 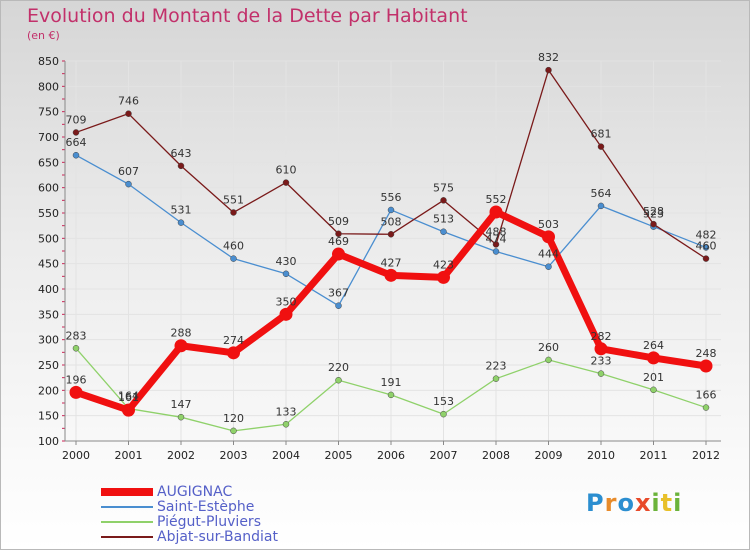 I want to click on data-label: 147, so click(x=181, y=404).